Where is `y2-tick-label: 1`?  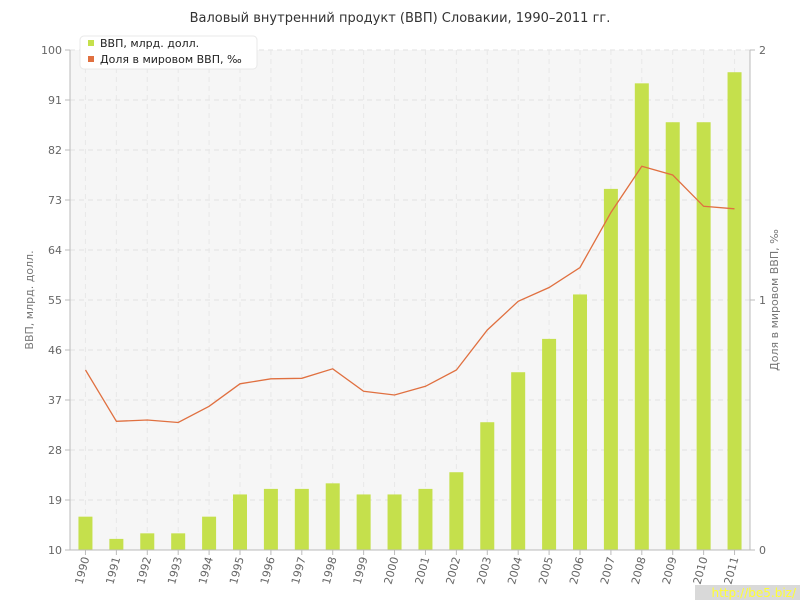 y2-tick-label: 1 is located at coordinates (762, 300).